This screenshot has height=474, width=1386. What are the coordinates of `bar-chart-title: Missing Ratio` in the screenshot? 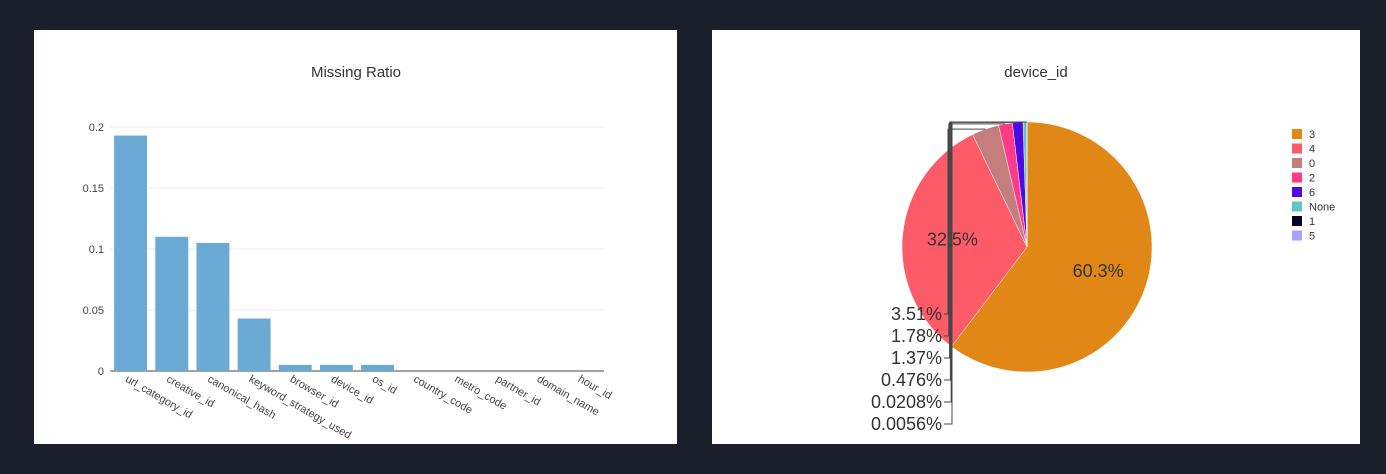 It's located at (356, 72).